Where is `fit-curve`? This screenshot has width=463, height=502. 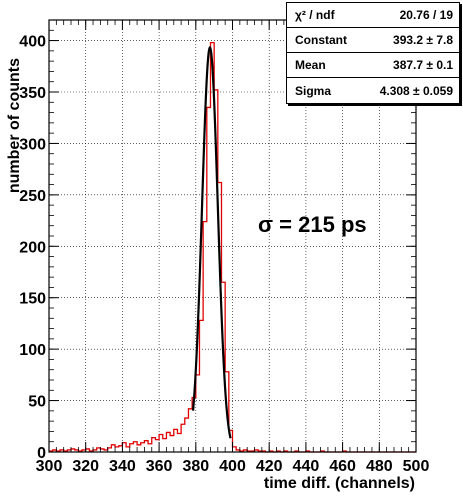 fit-curve is located at coordinates (211, 242).